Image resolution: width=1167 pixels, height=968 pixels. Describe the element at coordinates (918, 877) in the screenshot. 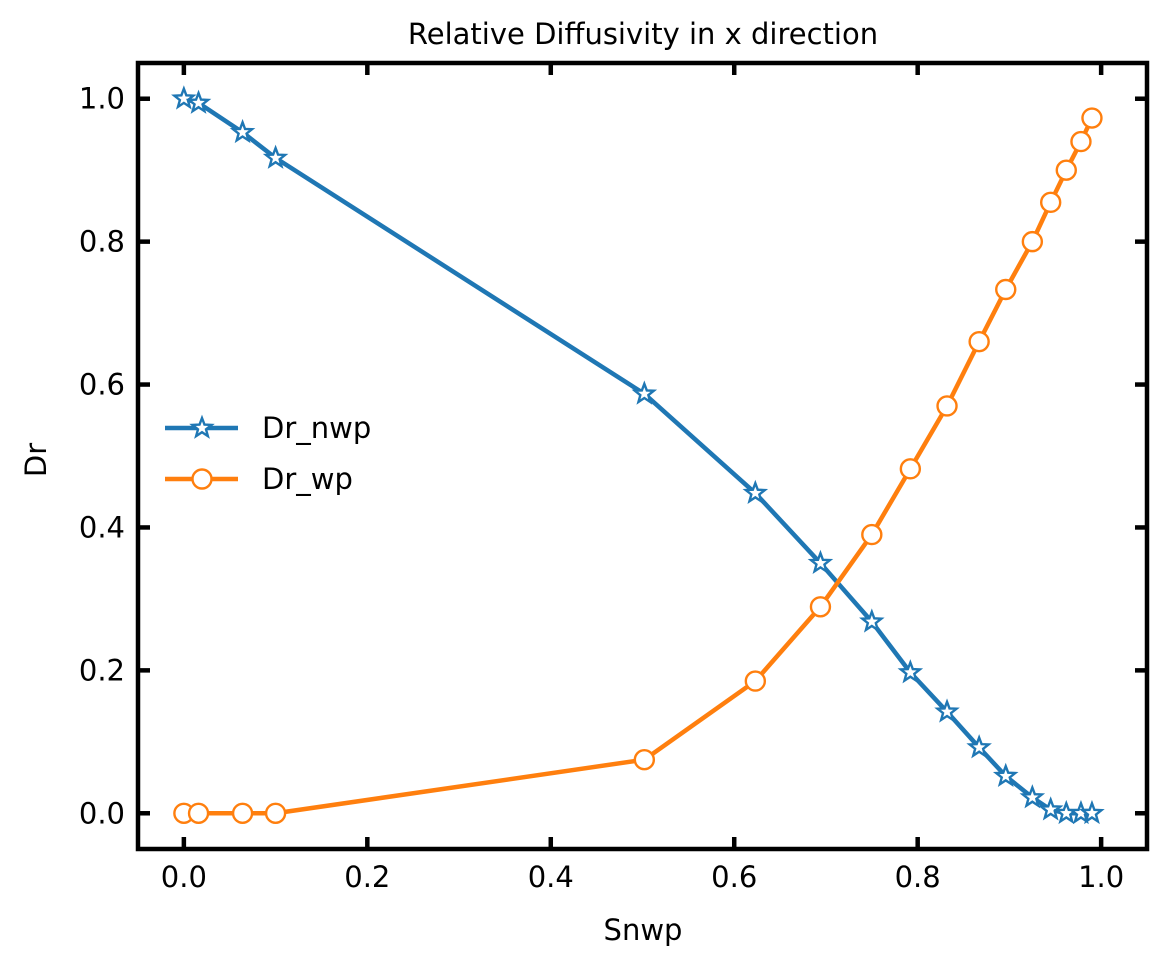

I see `x-tick-label: 0.8` at that location.